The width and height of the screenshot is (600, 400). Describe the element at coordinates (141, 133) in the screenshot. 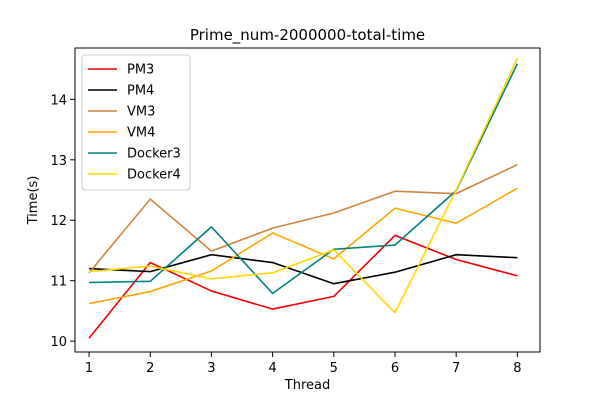

I see `legend-label: VM4` at that location.